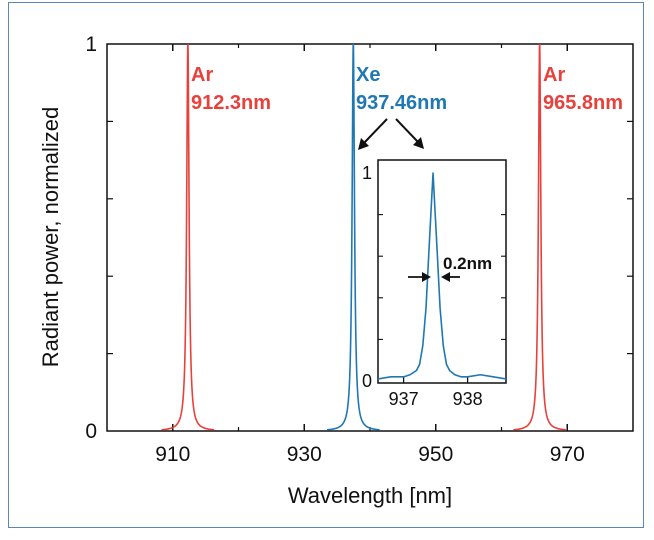  Describe the element at coordinates (231, 103) in the screenshot. I see `peak-label-wavelength: 912.3nm` at that location.